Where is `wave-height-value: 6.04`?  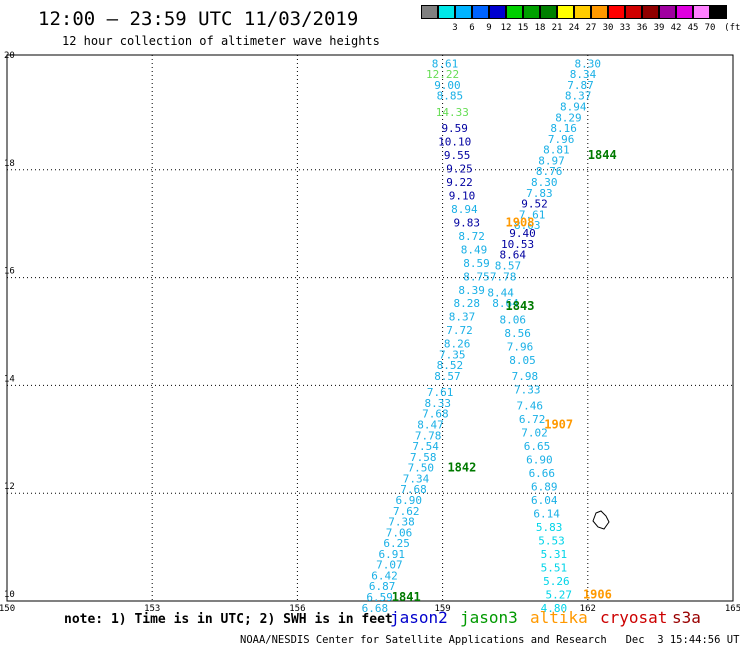
wave-height-value: 6.04 is located at coordinates (544, 500).